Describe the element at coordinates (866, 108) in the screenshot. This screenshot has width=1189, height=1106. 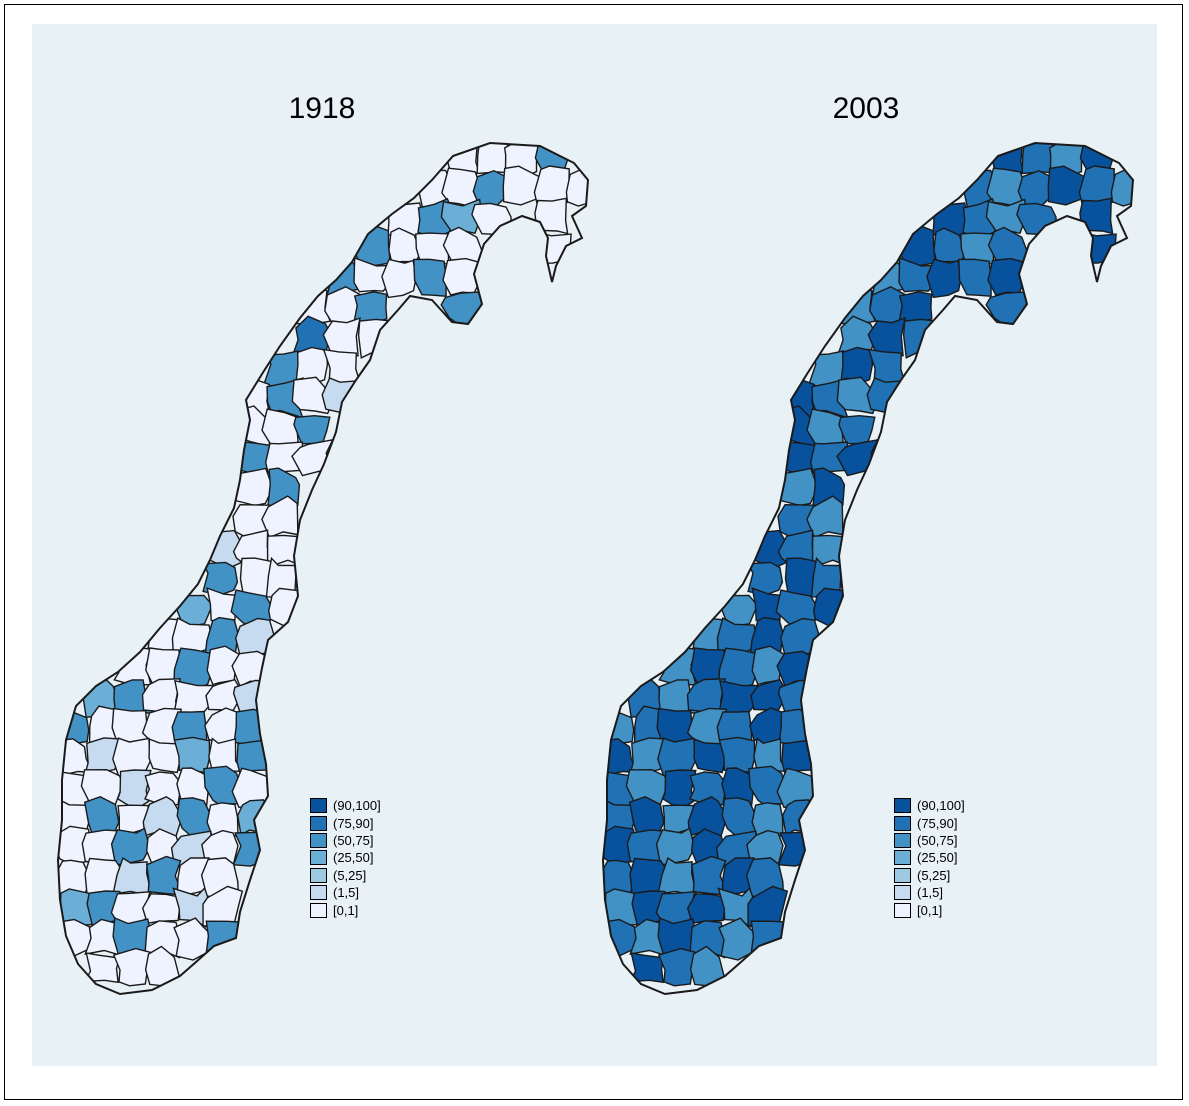
I see `map-title-2003: 2003` at that location.